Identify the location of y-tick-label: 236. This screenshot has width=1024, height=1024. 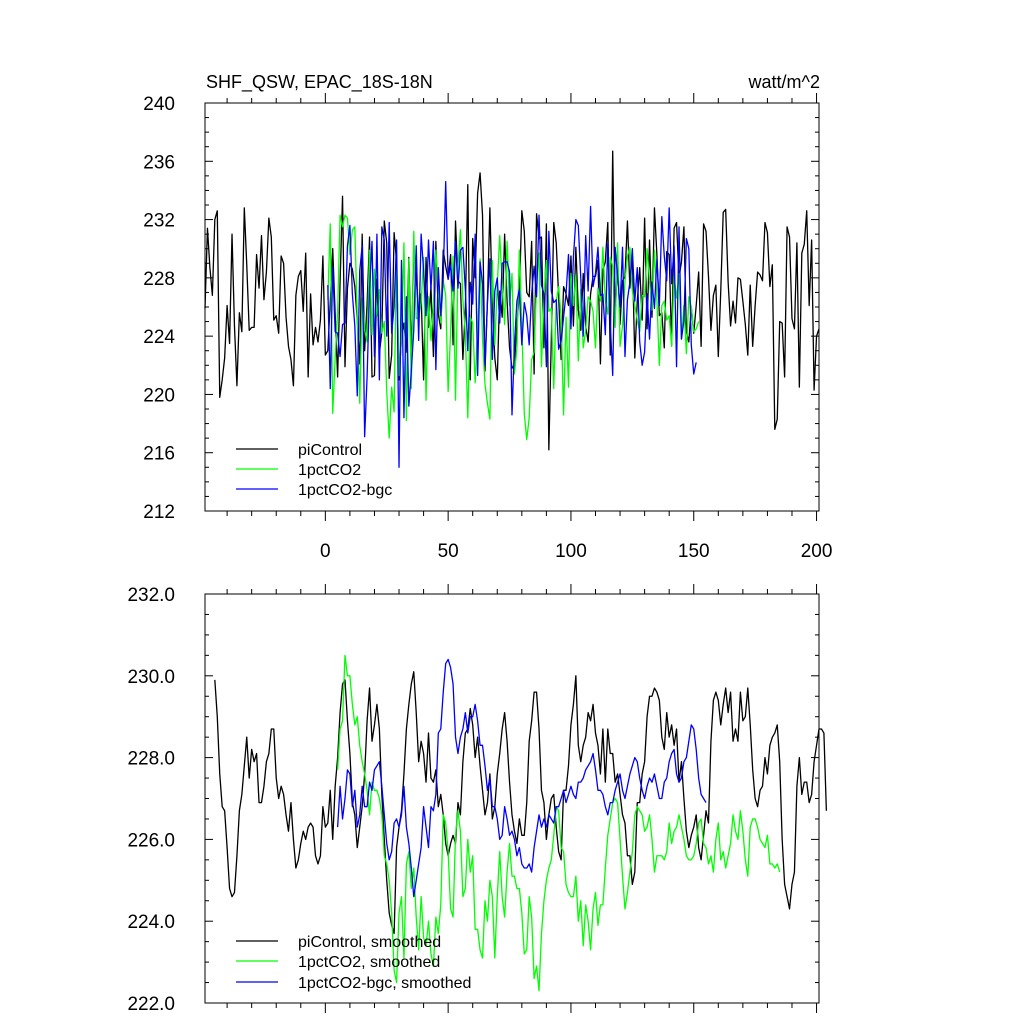
(159, 162).